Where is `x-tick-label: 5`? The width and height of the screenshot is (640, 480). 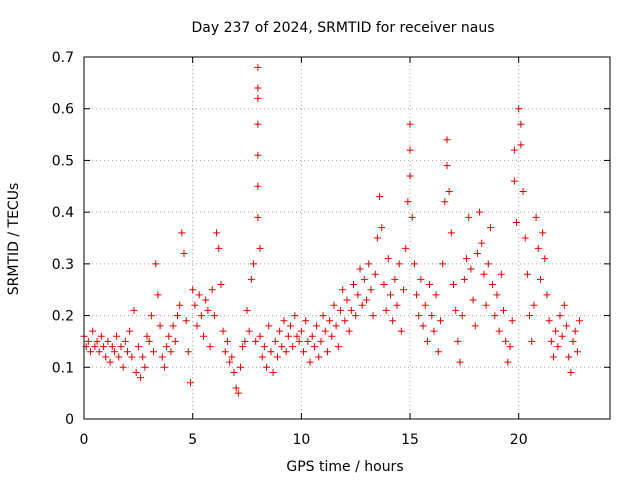
x-tick-label: 5 is located at coordinates (192, 440).